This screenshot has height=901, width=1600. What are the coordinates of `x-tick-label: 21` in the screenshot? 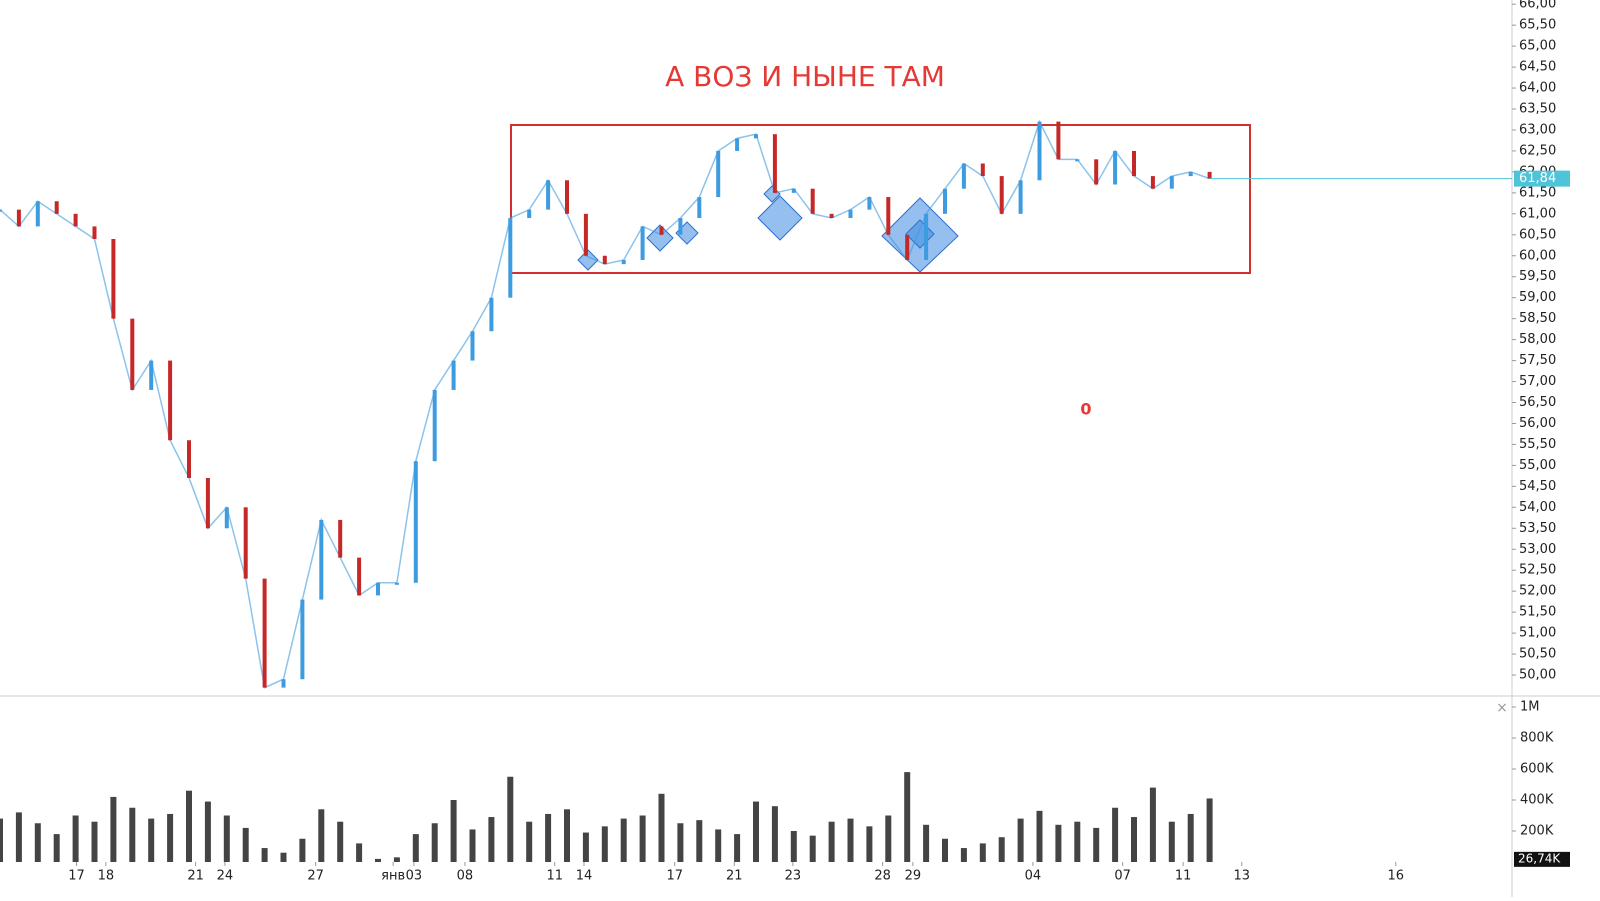 It's located at (195, 876).